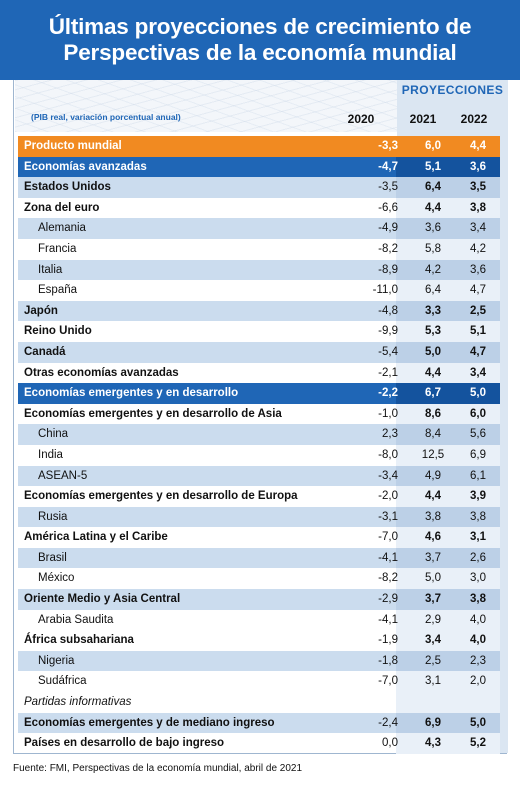  What do you see at coordinates (433, 269) in the screenshot?
I see `value-2021: 4,2` at bounding box center [433, 269].